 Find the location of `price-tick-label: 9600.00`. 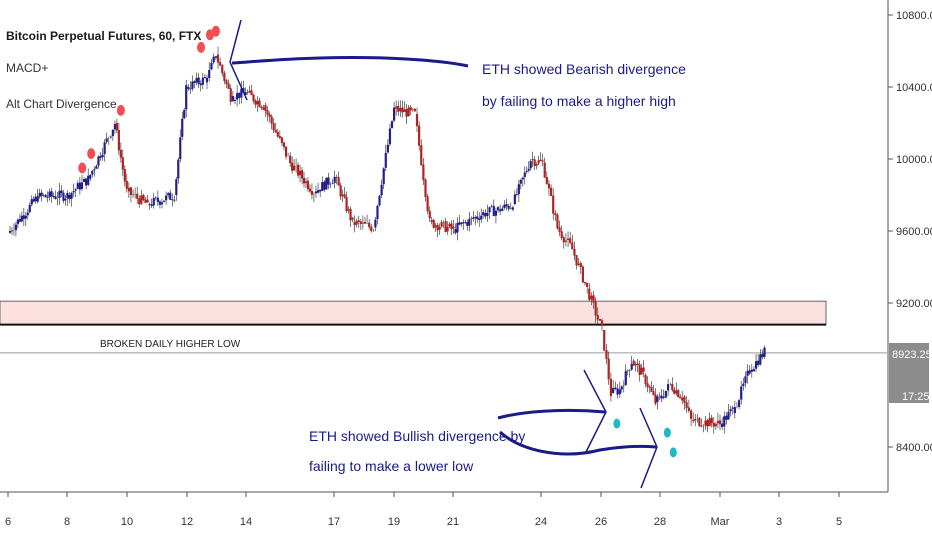

price-tick-label: 9600.00 is located at coordinates (914, 232).